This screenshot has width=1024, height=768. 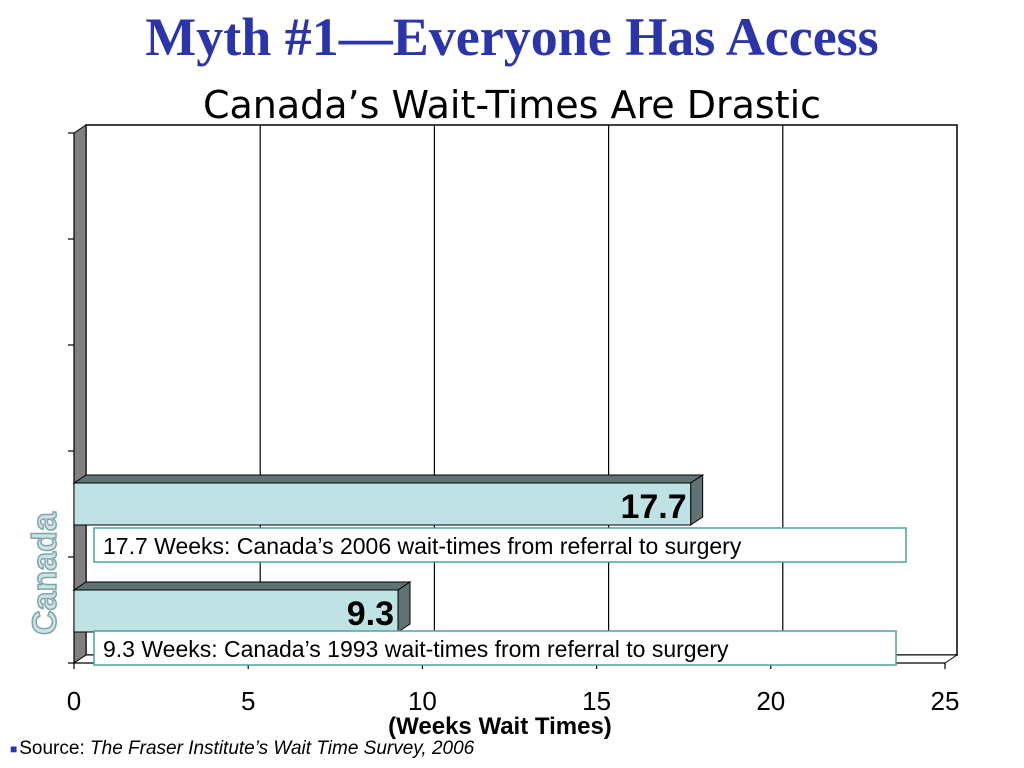 What do you see at coordinates (500, 726) in the screenshot?
I see `x-axis-label: (Weeks Wait Times)` at bounding box center [500, 726].